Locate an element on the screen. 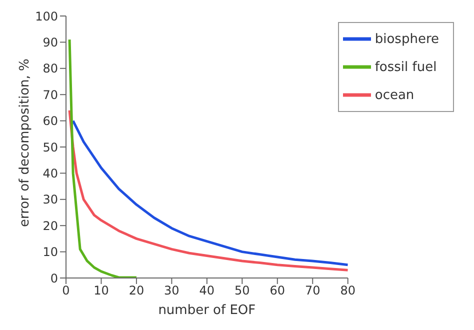 This screenshot has width=474, height=330. line-series is located at coordinates (103, 158).